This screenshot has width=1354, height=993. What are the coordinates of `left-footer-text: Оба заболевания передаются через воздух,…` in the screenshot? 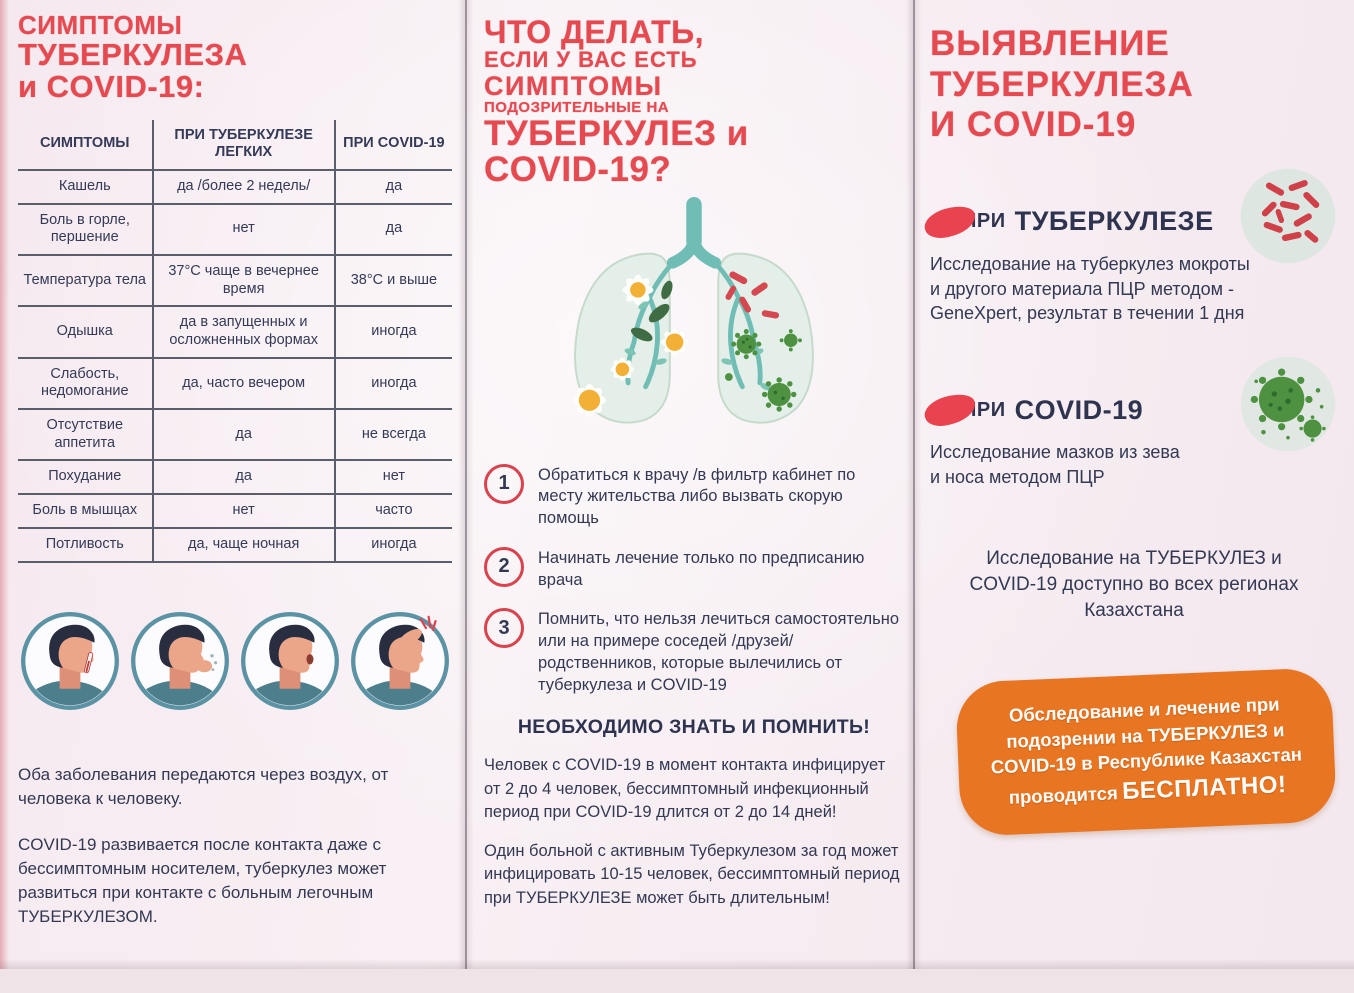 It's located at (222, 846).